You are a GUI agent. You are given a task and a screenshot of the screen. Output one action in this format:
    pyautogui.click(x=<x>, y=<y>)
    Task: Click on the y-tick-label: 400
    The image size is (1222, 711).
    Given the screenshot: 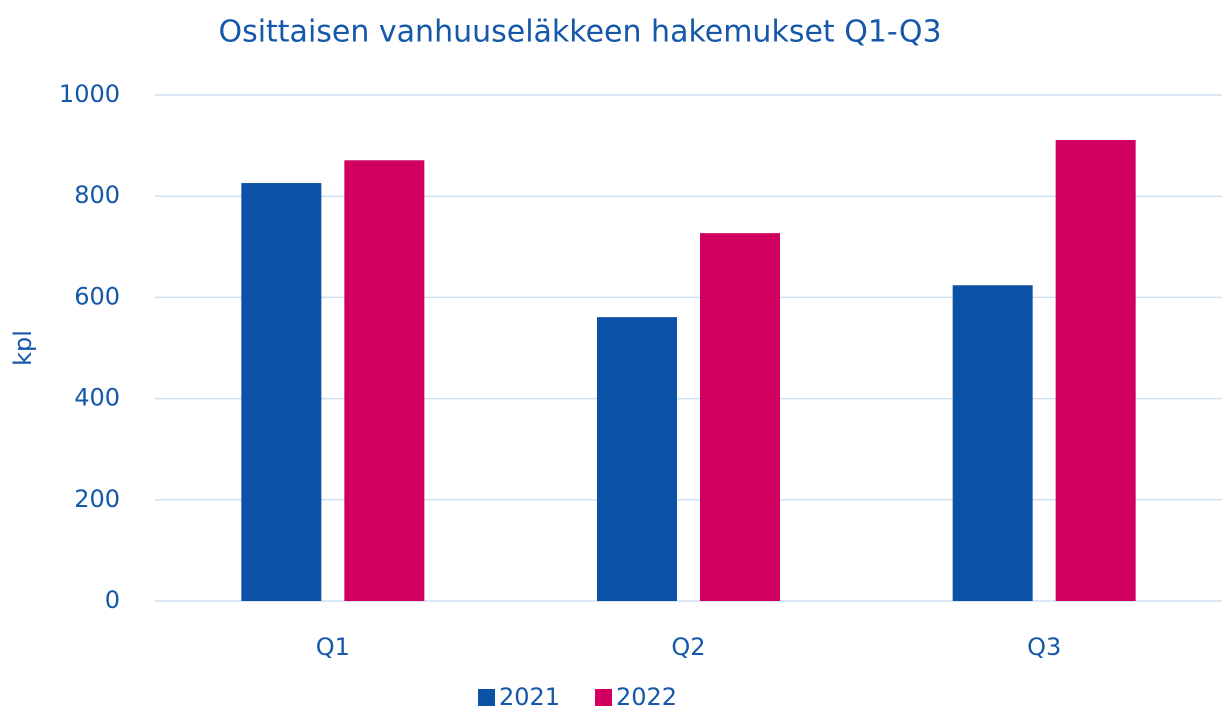 What is the action you would take?
    pyautogui.click(x=97, y=398)
    